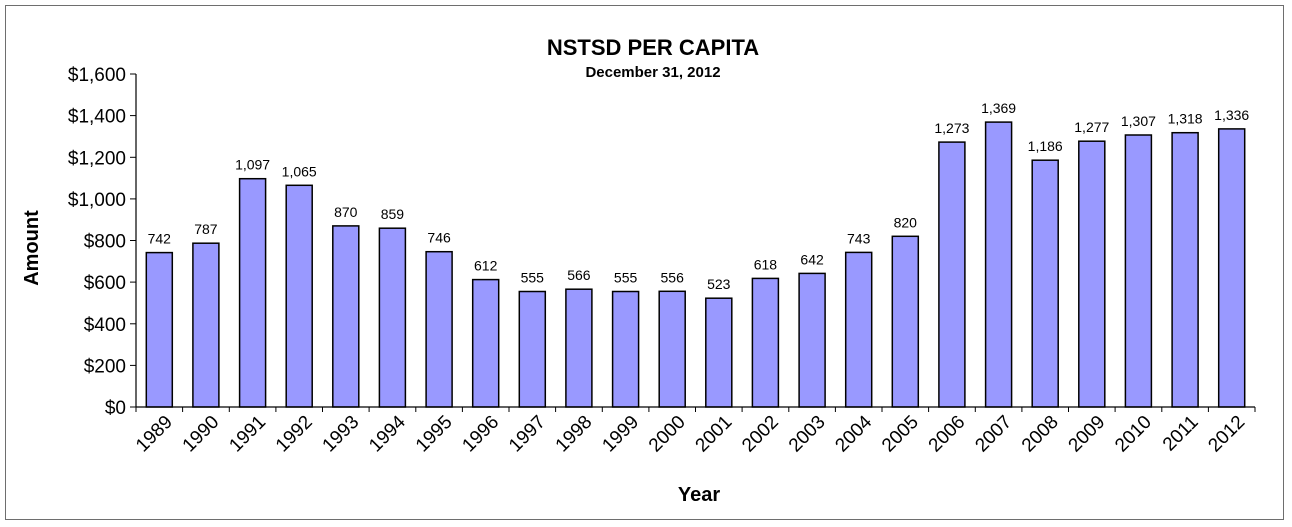 The height and width of the screenshot is (527, 1292). I want to click on x-tick-label-1995: 1995, so click(434, 434).